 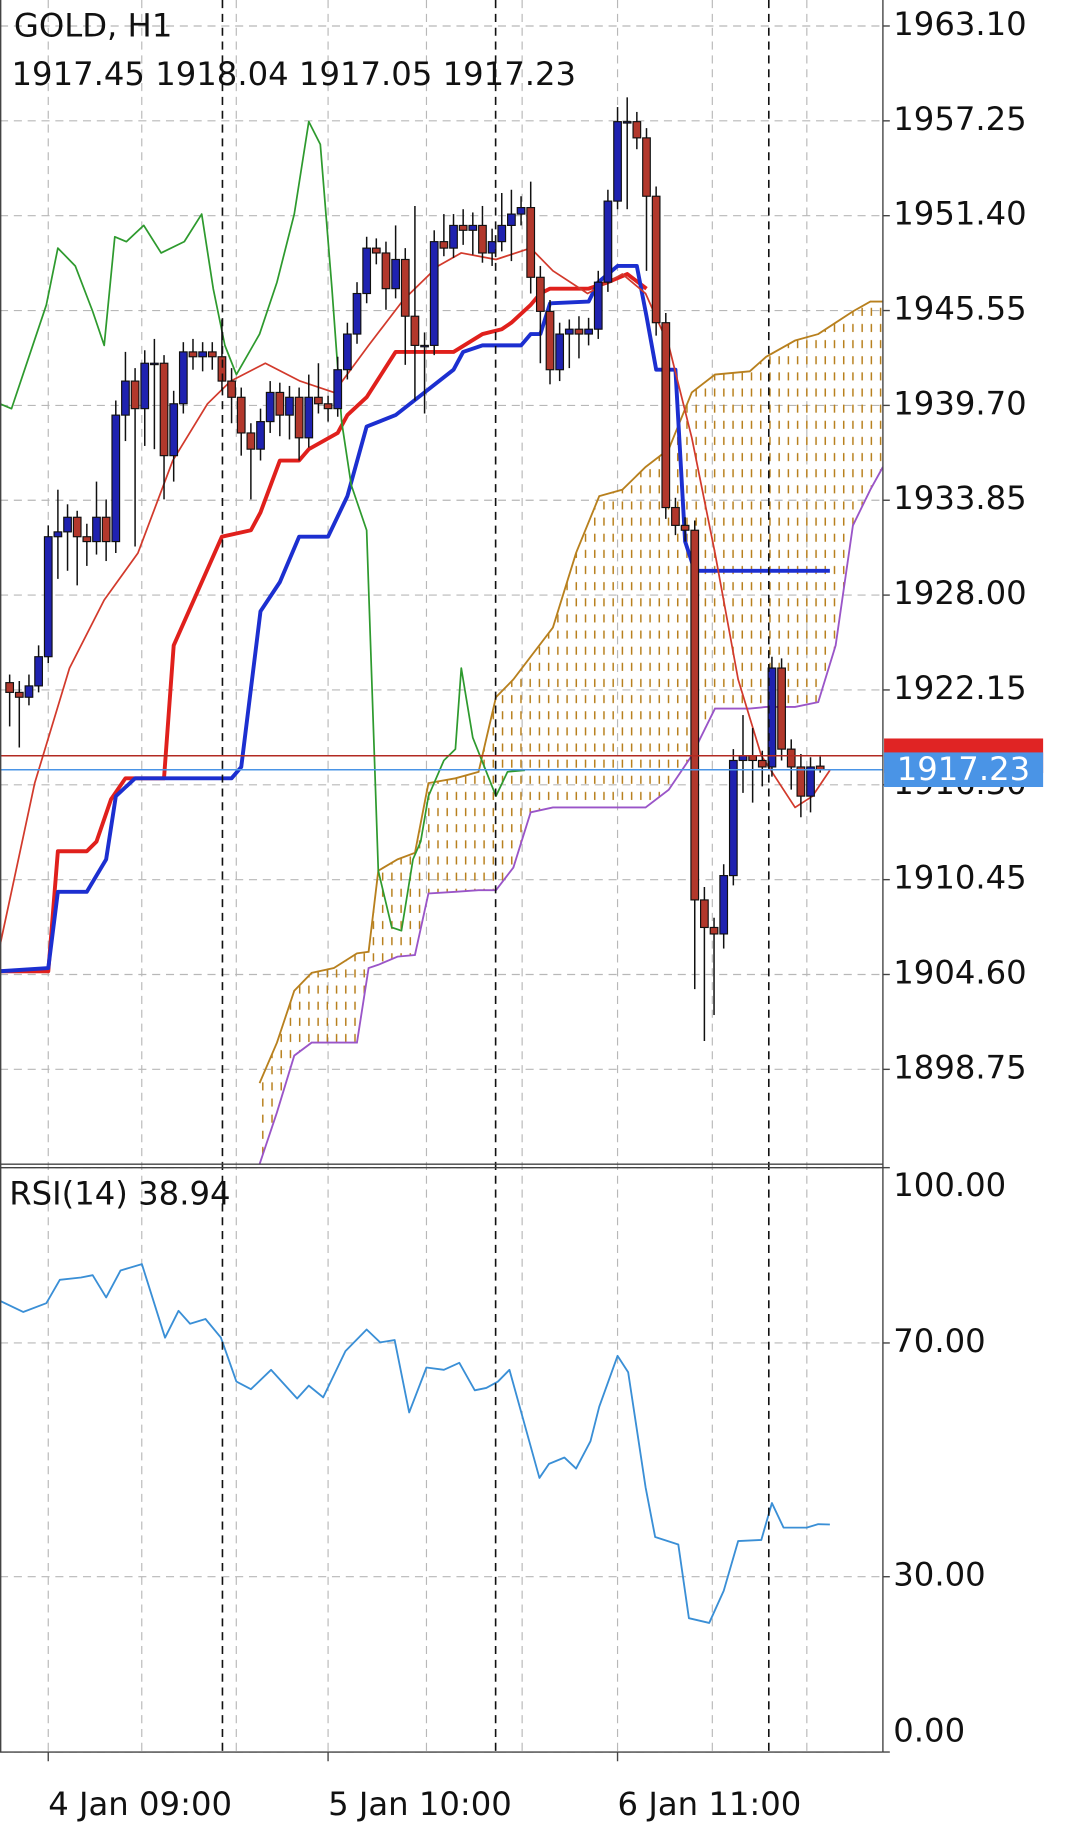 What do you see at coordinates (184, 1193) in the screenshot?
I see `rsi-value: 38.94` at bounding box center [184, 1193].